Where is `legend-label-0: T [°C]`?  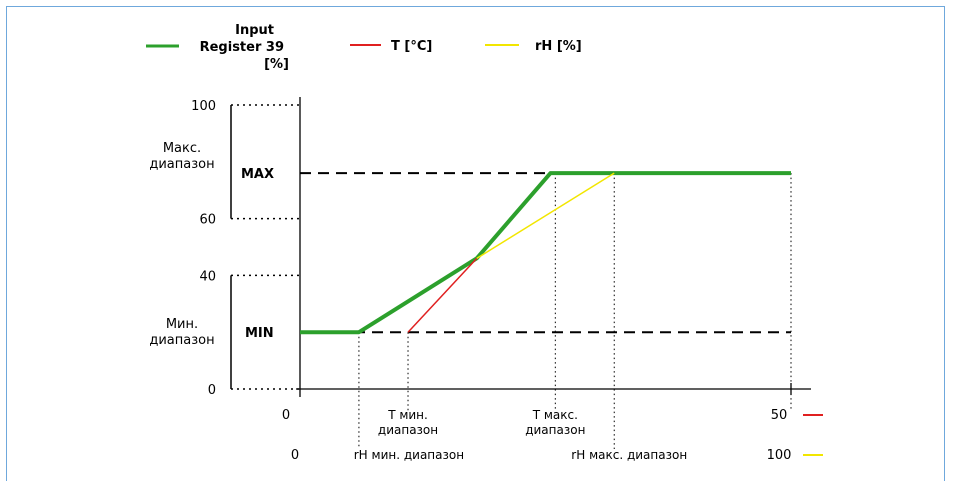 legend-label-0: T [°C] is located at coordinates (411, 46).